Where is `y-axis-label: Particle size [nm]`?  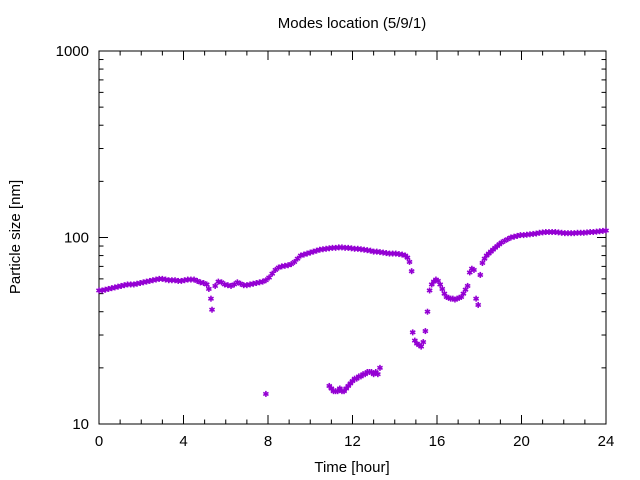
y-axis-label: Particle size [nm] is located at coordinates (15, 237).